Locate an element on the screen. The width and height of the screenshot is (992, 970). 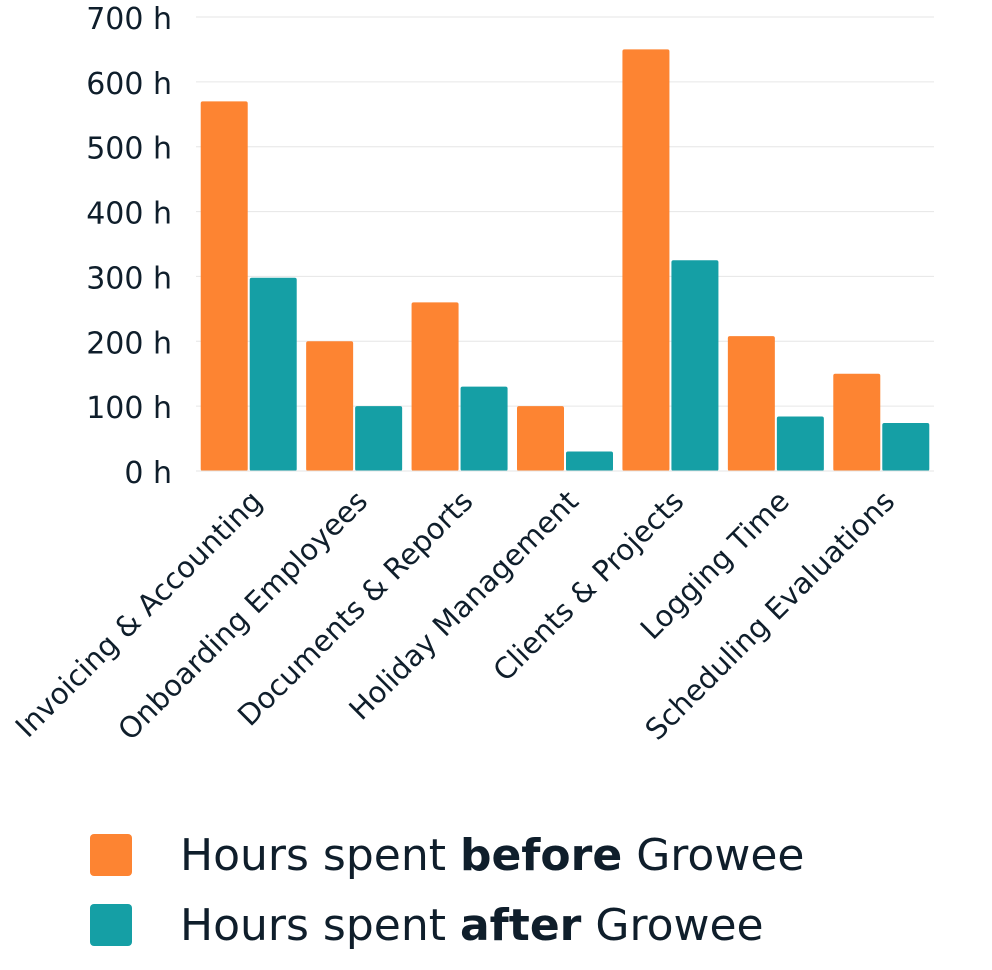
y-tick-label: 0 h is located at coordinates (148, 473).